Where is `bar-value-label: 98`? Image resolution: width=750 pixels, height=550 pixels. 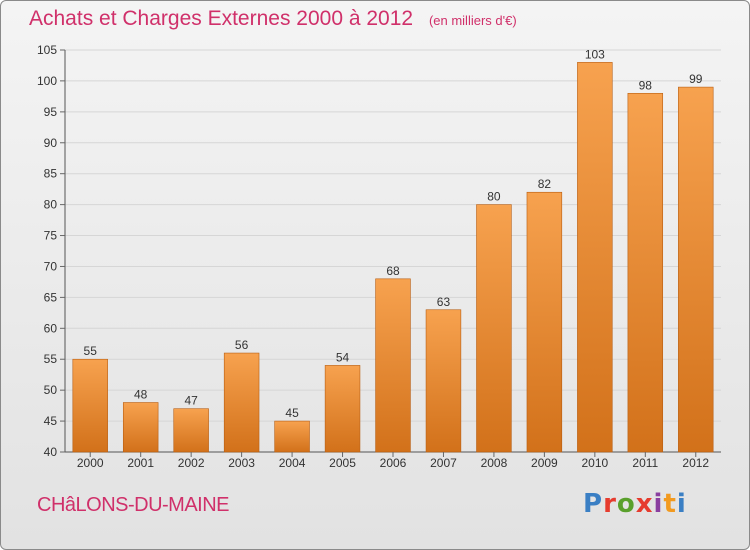
bar-value-label: 98 is located at coordinates (646, 85).